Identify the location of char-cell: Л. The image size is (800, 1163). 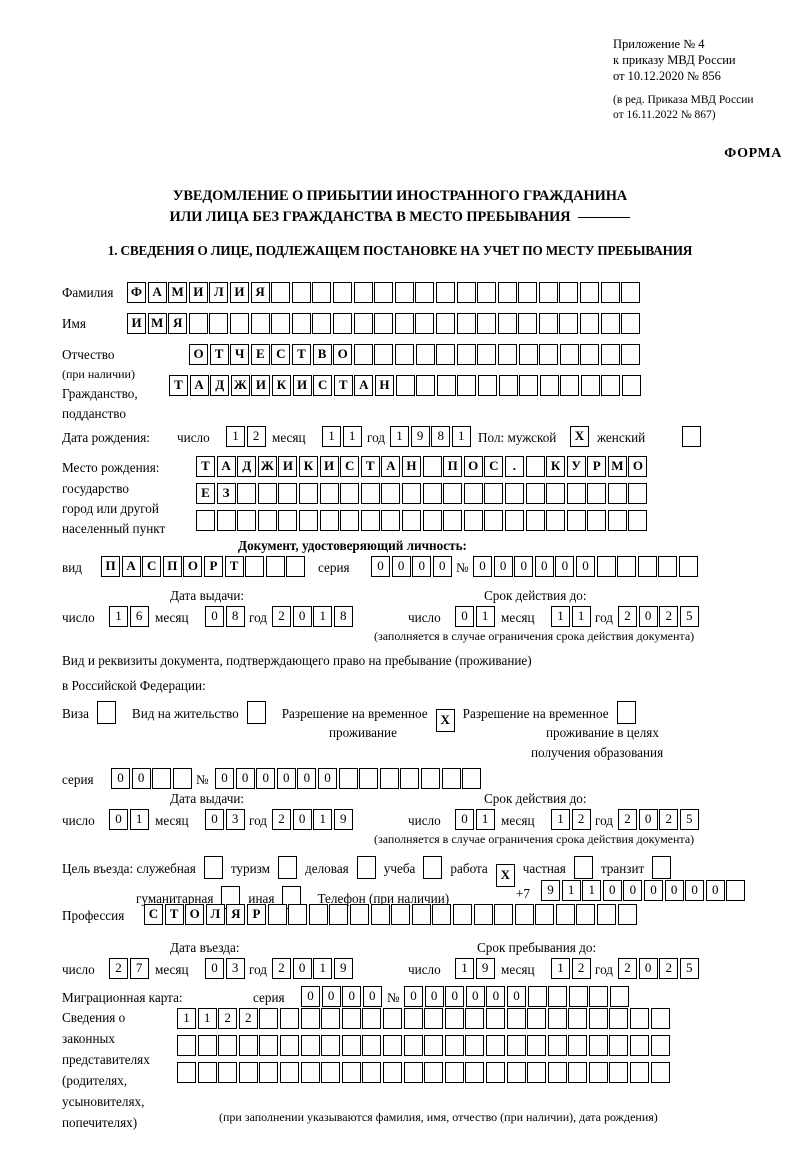
(215, 914).